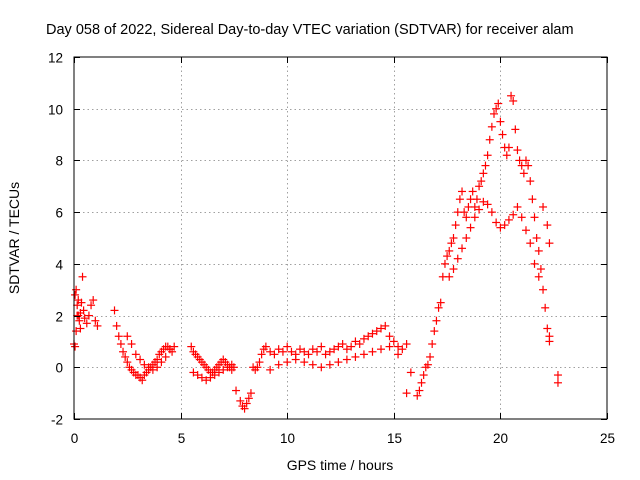  Describe the element at coordinates (182, 438) in the screenshot. I see `x-tick-label: 5` at that location.